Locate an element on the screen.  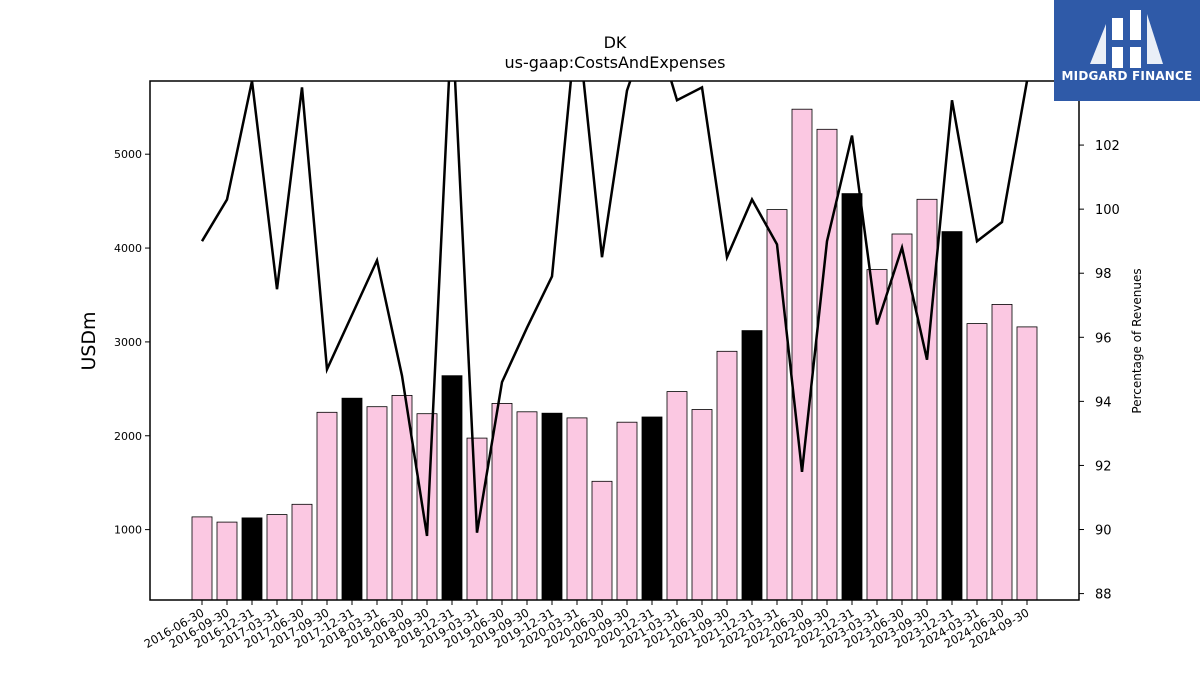
y2-tick-label: 88 is located at coordinates (1103, 595).